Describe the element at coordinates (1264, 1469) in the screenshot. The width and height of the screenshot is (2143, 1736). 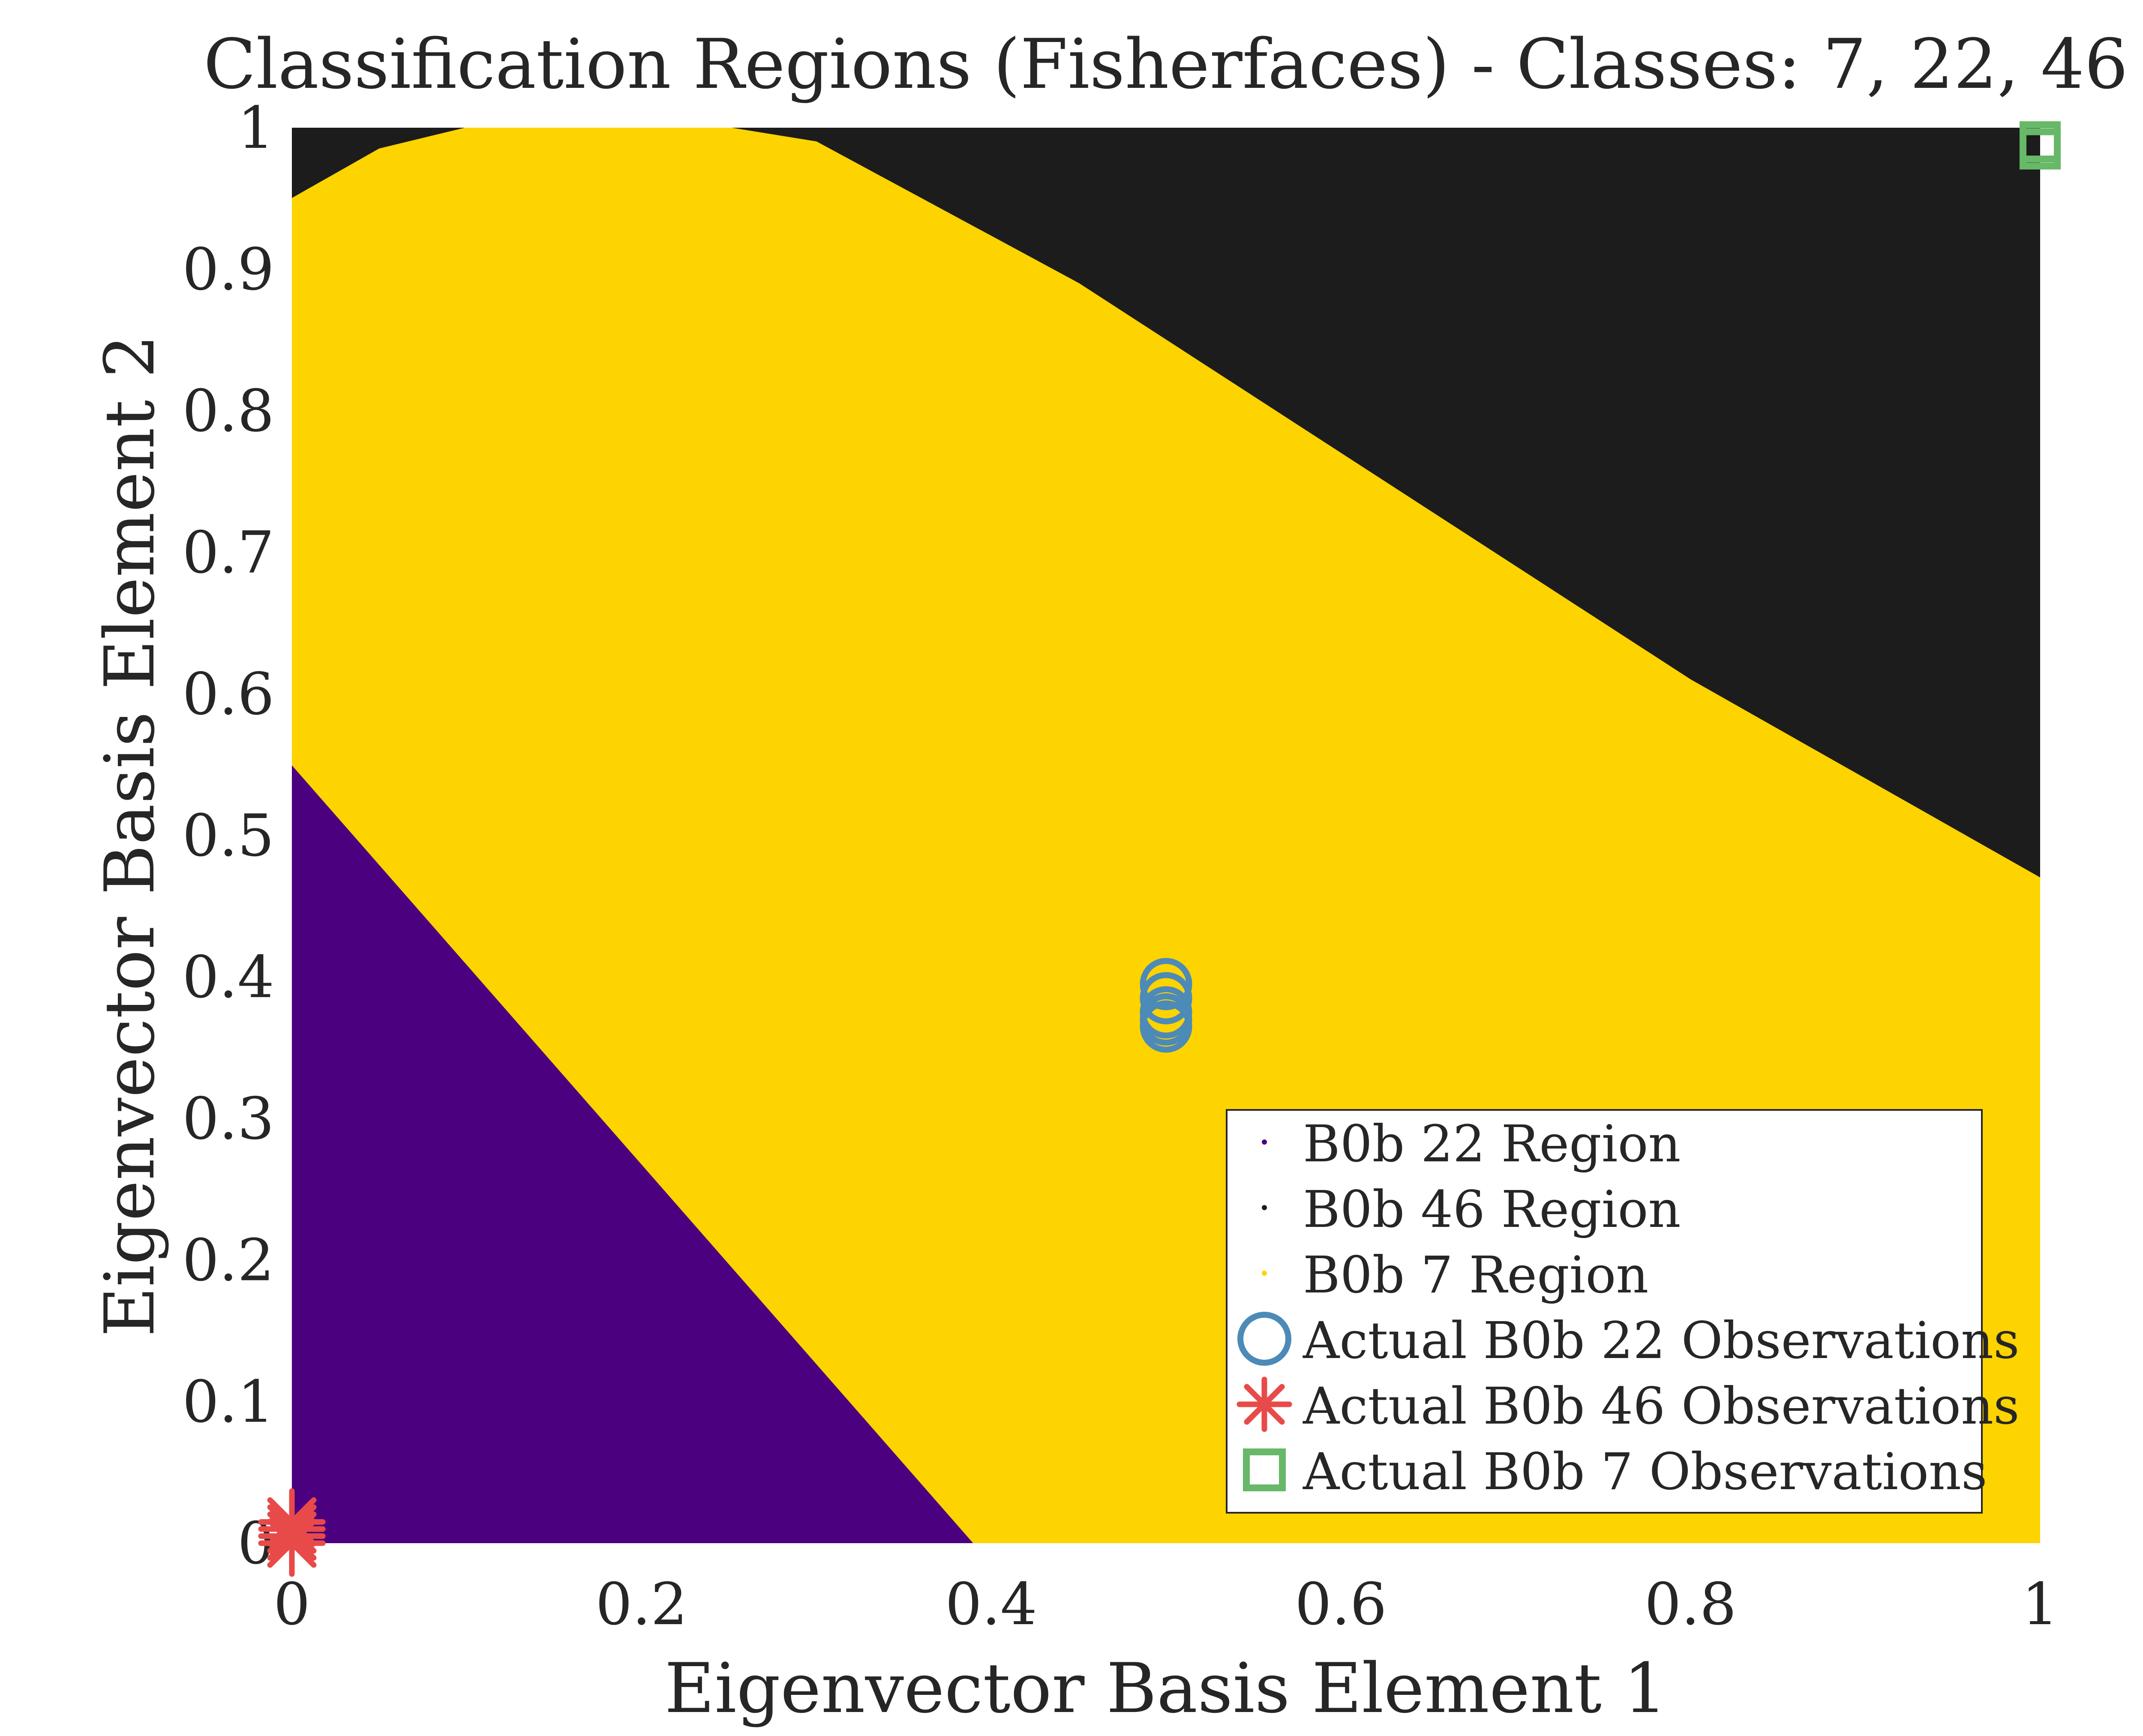
I see `legend-marker-actual-b0b-7-observations` at that location.